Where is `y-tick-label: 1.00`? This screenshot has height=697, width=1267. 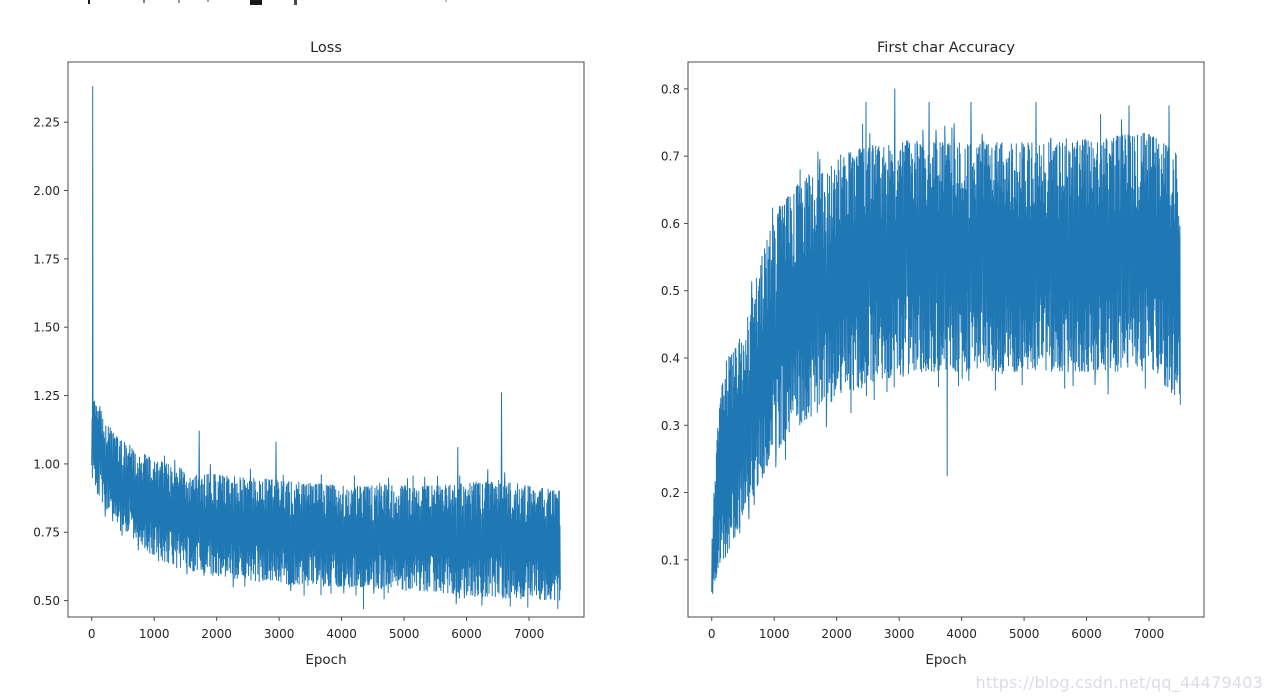
y-tick-label: 1.00 is located at coordinates (46, 464).